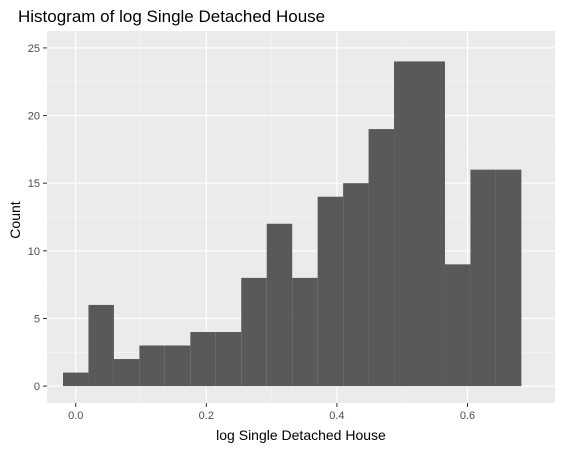 Image resolution: width=563 pixels, height=449 pixels. Describe the element at coordinates (34, 117) in the screenshot. I see `y-tick-label: 20` at that location.